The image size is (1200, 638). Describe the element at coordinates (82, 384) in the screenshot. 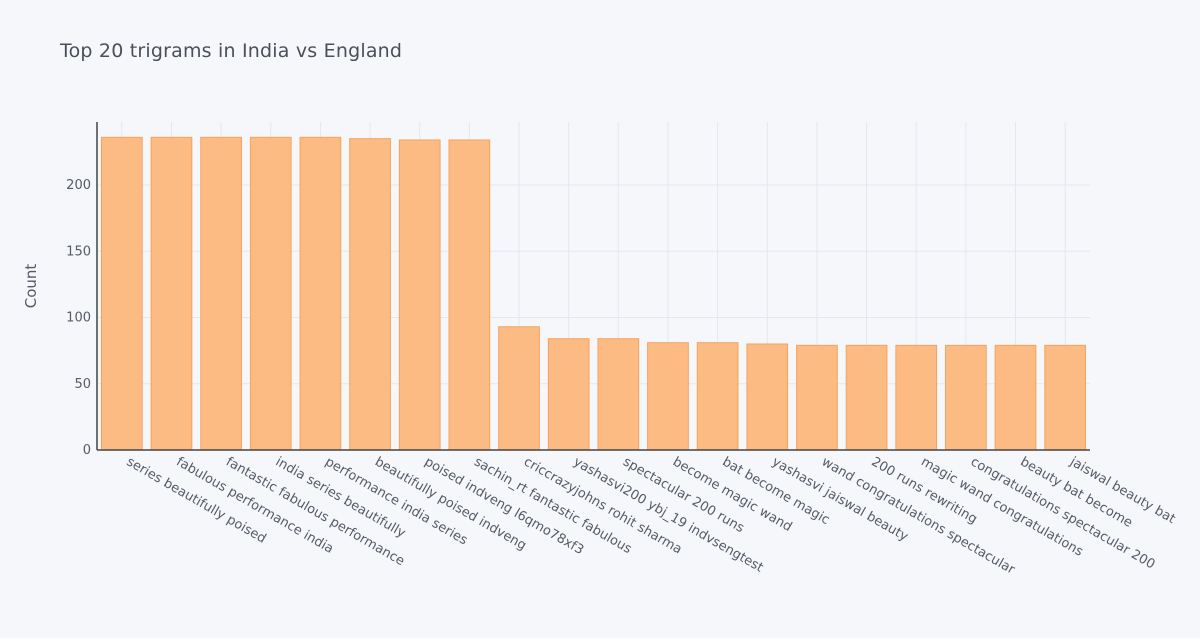

I see `y-tick-label: 50` at that location.